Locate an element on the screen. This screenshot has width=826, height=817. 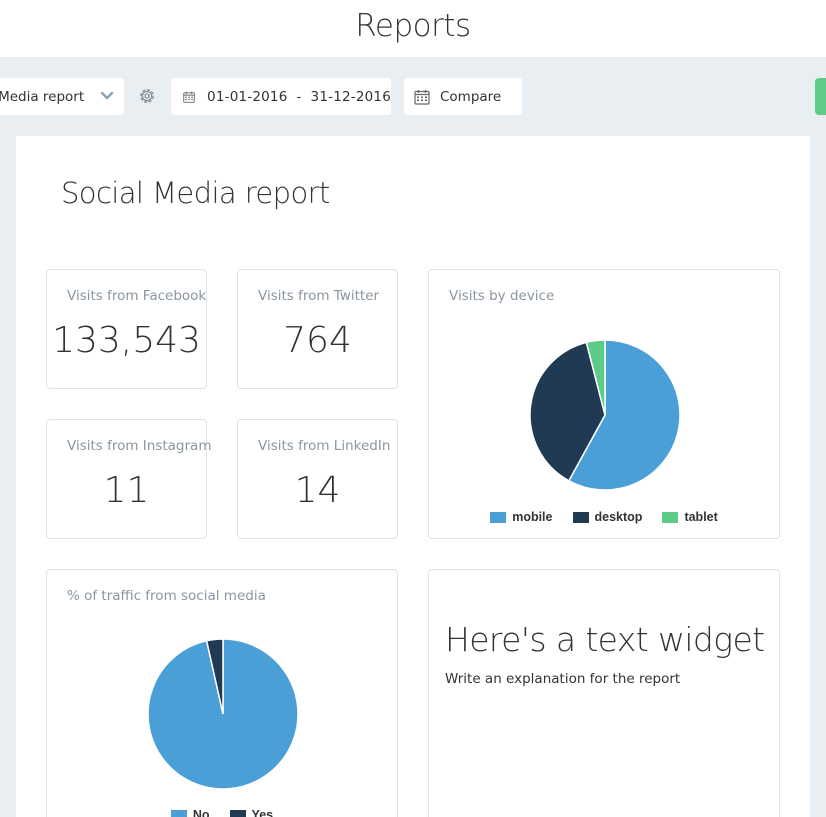
legend-label: Yes is located at coordinates (262, 812).